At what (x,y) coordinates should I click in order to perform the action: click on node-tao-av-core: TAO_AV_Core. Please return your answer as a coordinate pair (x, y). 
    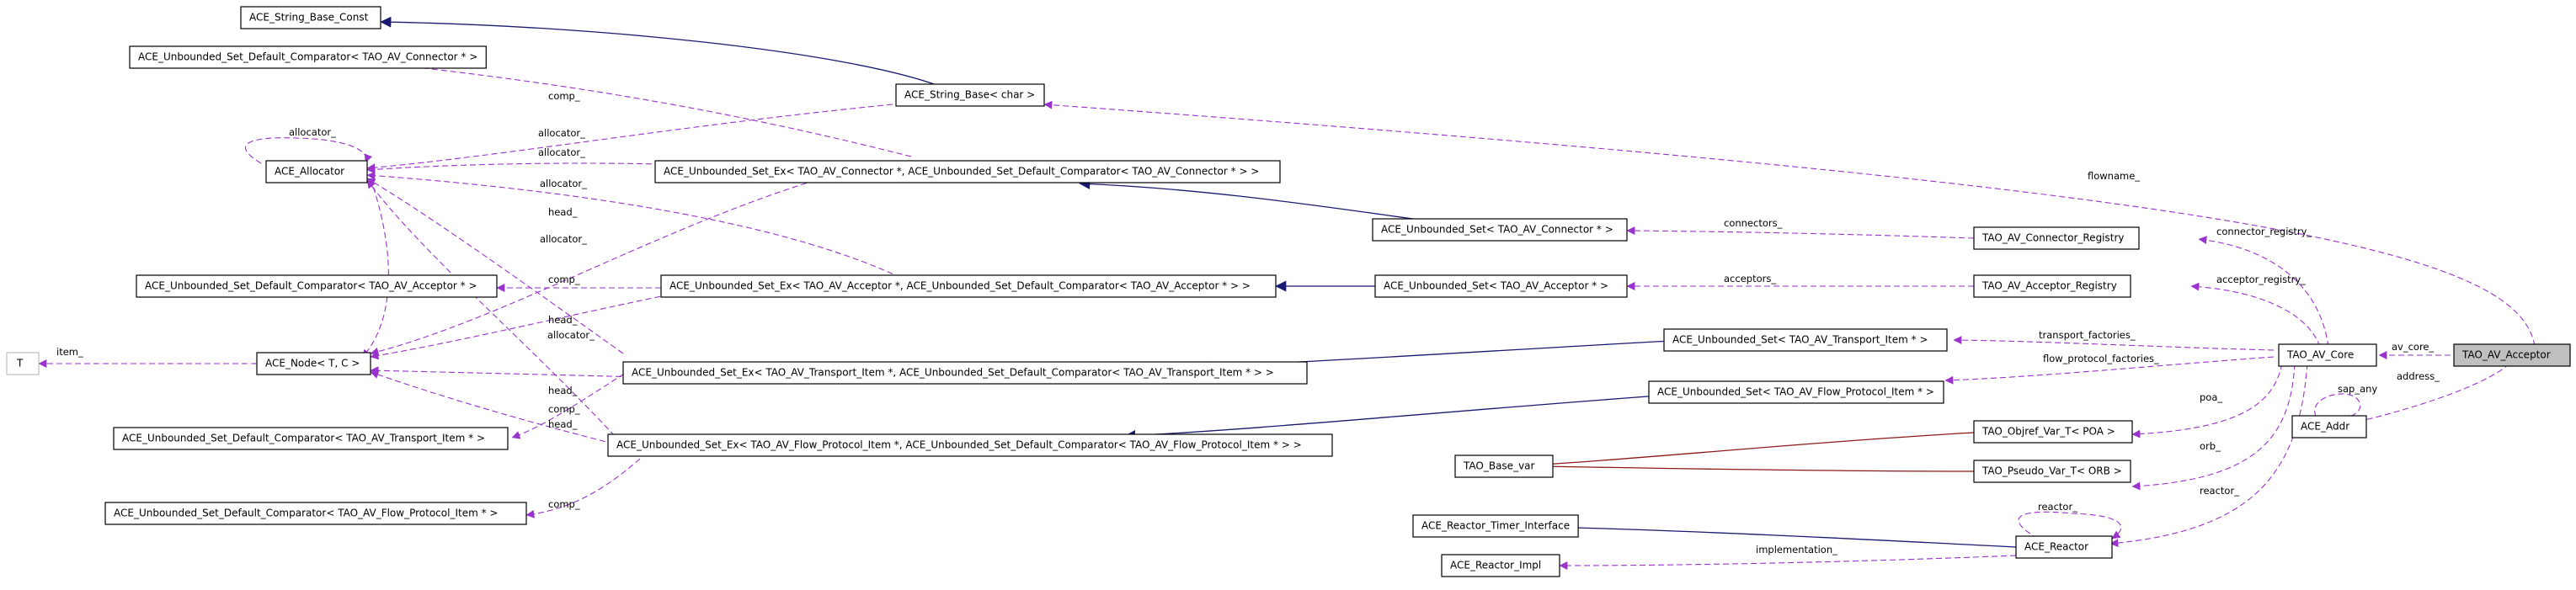
    Looking at the image, I should click on (2327, 355).